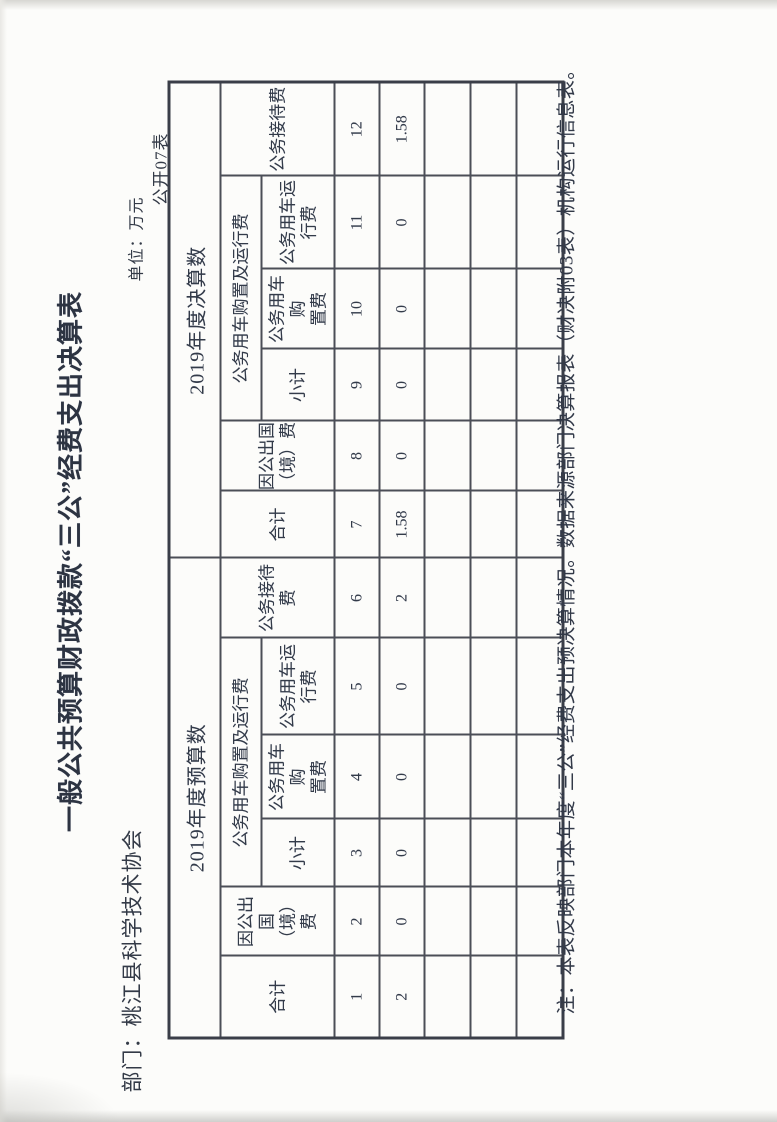 This screenshot has width=777, height=1122. I want to click on col-header-vehicle-group-2: 公务用车购置及运行费, so click(240, 762).